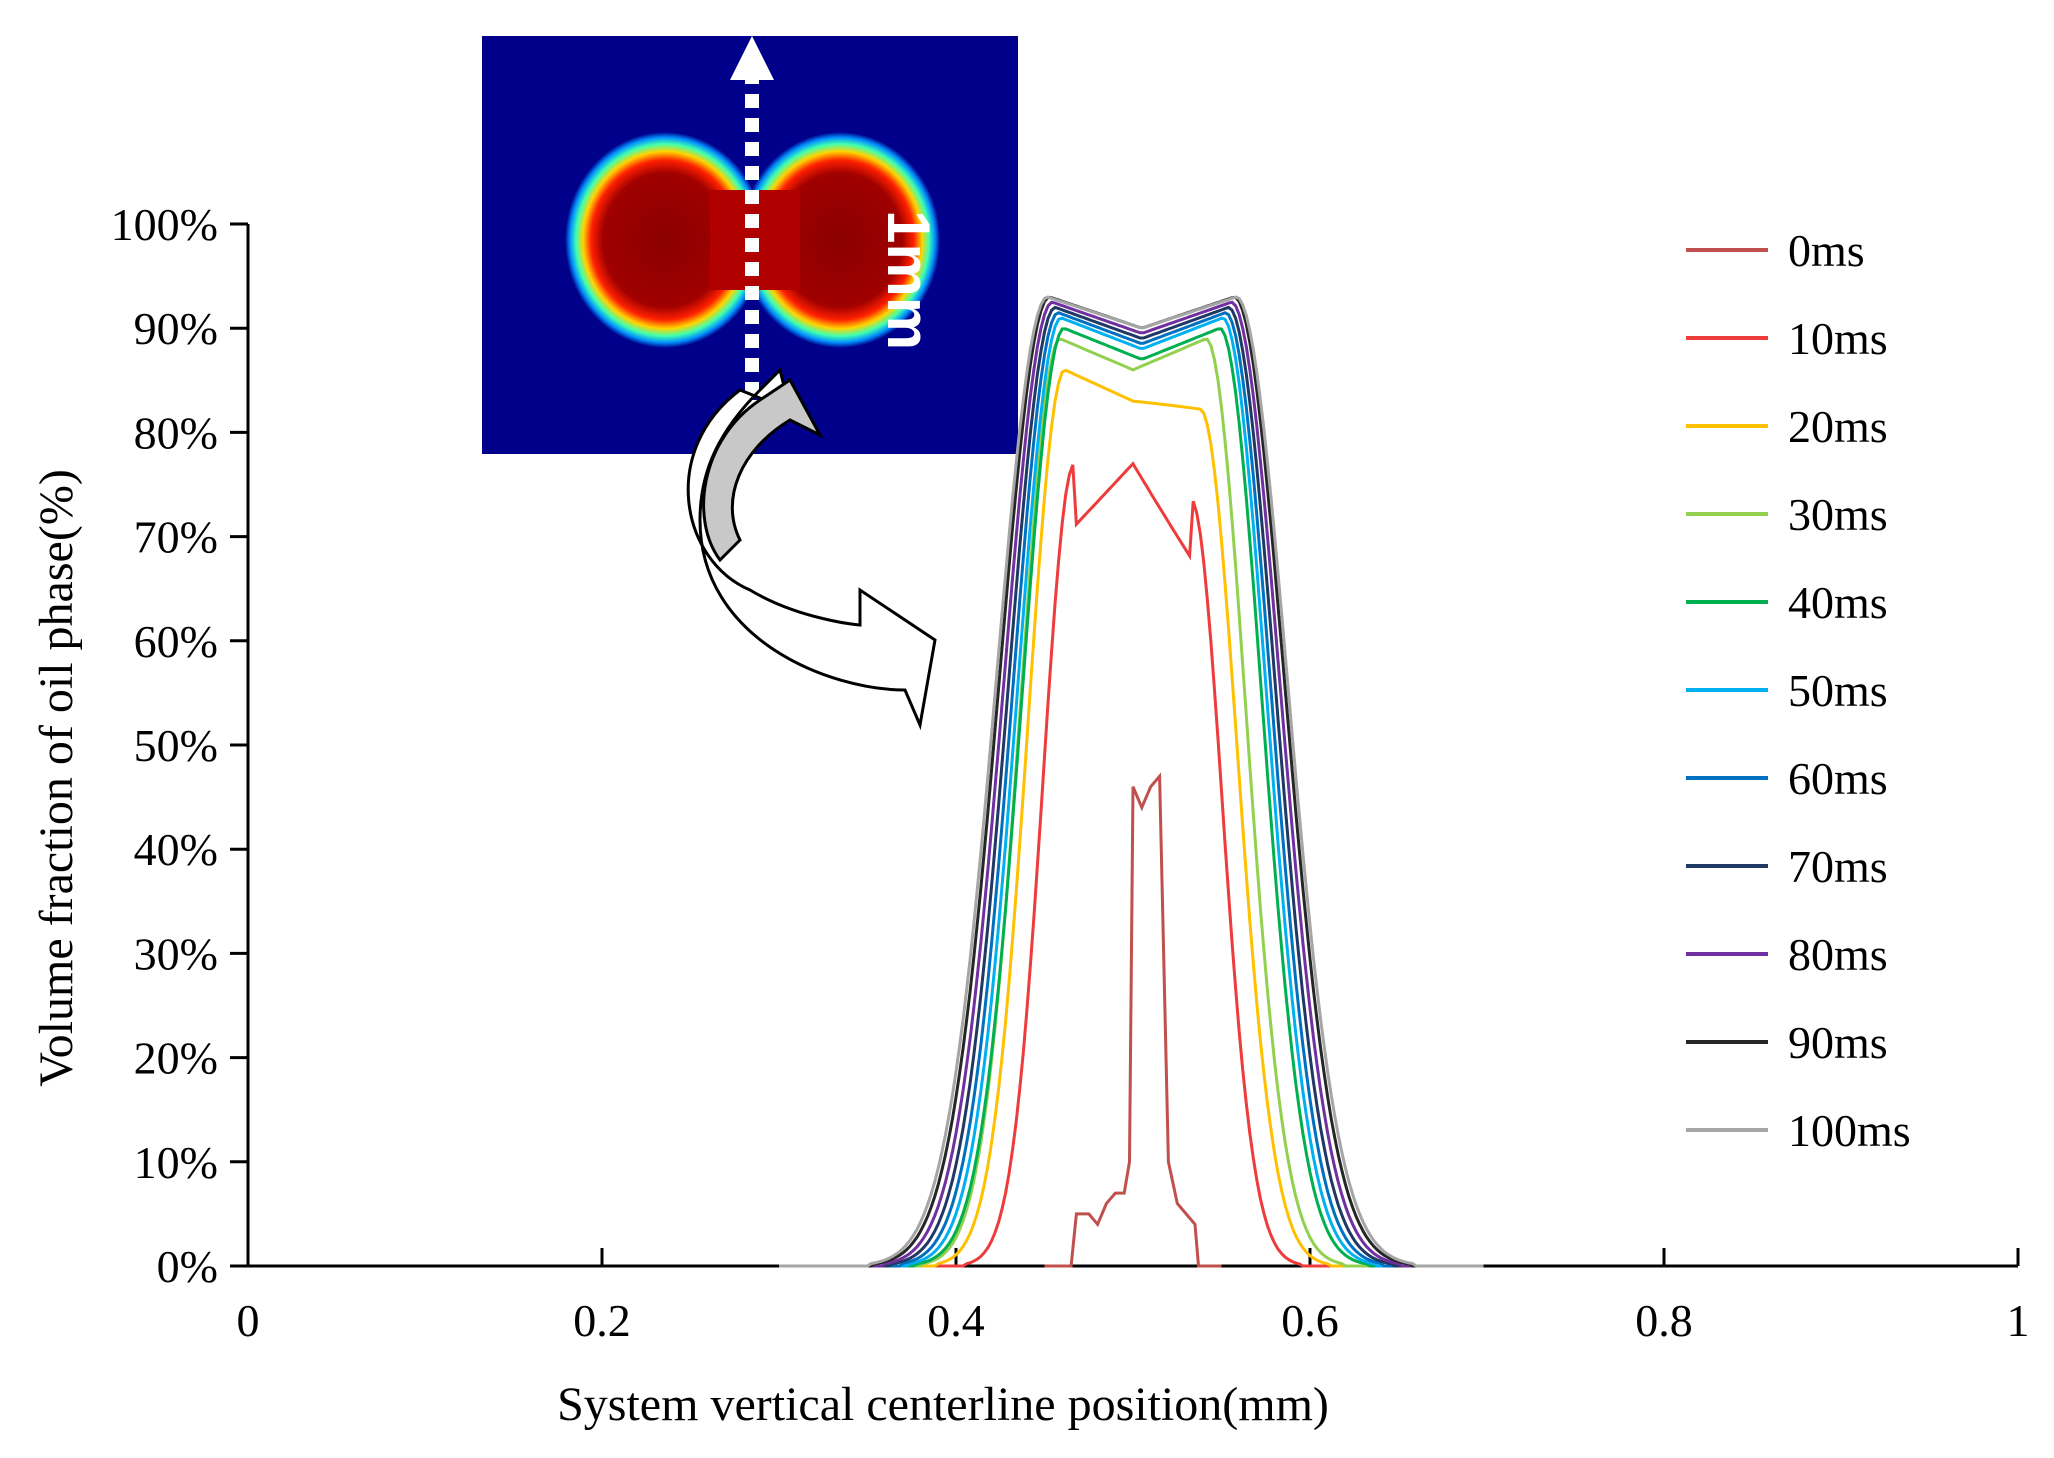  I want to click on legend-label: 50ms, so click(1838, 690).